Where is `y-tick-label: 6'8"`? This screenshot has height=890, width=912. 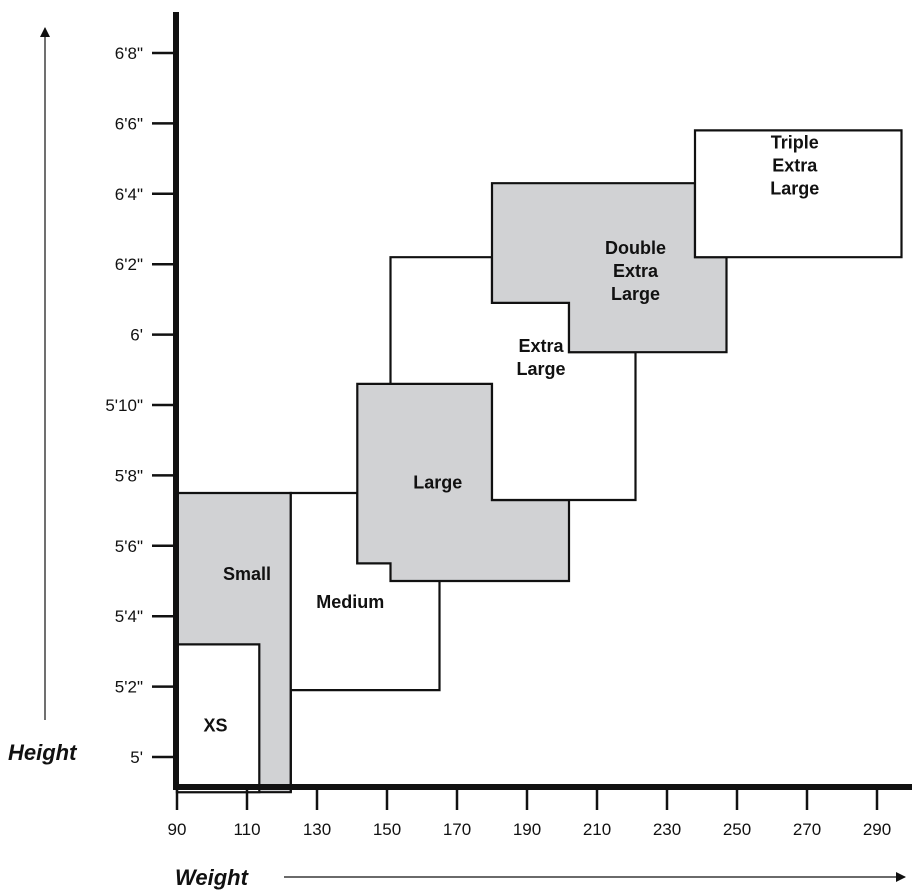 y-tick-label: 6'8" is located at coordinates (129, 53).